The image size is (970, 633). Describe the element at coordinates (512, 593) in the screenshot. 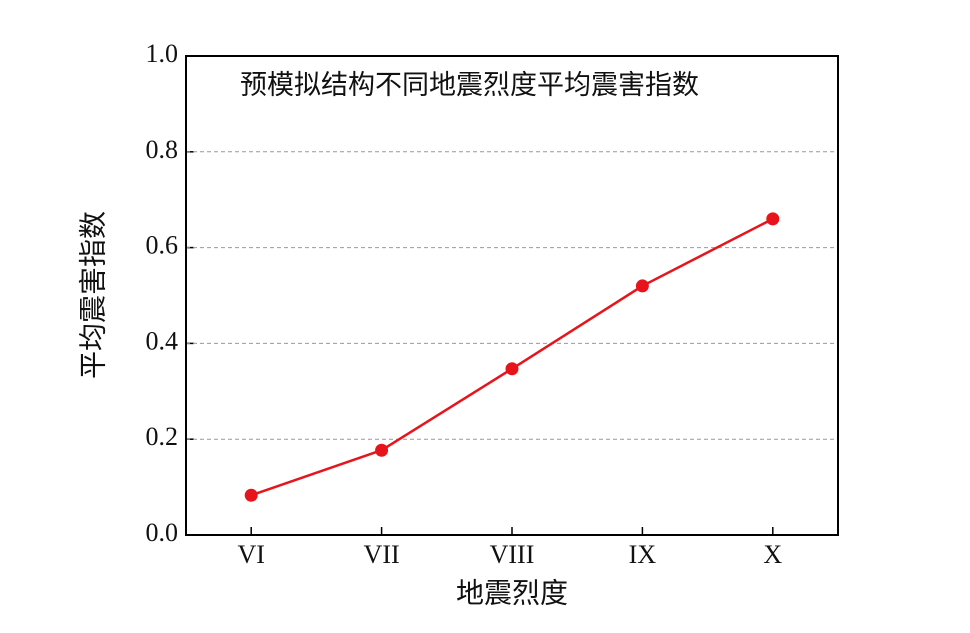

I see `x-axis-label: 地震烈度` at that location.